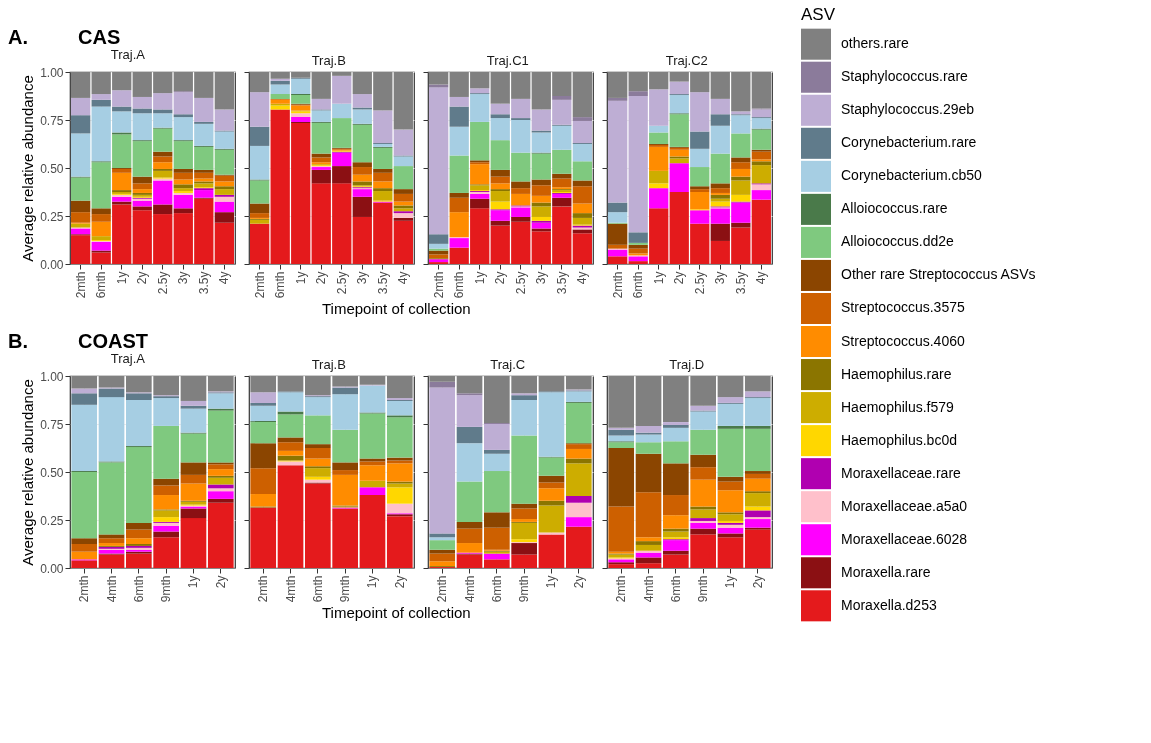 The image size is (1151, 743). I want to click on legend-label: Haemophilus.rare, so click(896, 373).